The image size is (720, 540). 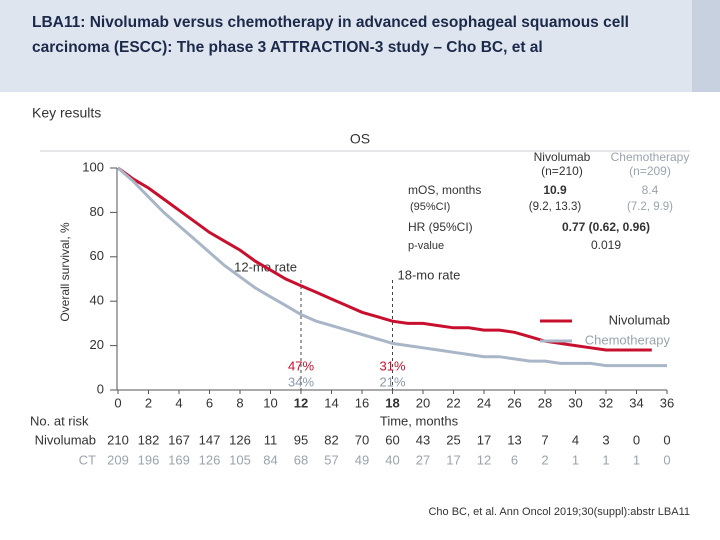 What do you see at coordinates (575, 402) in the screenshot?
I see `x-tick-label: 30` at bounding box center [575, 402].